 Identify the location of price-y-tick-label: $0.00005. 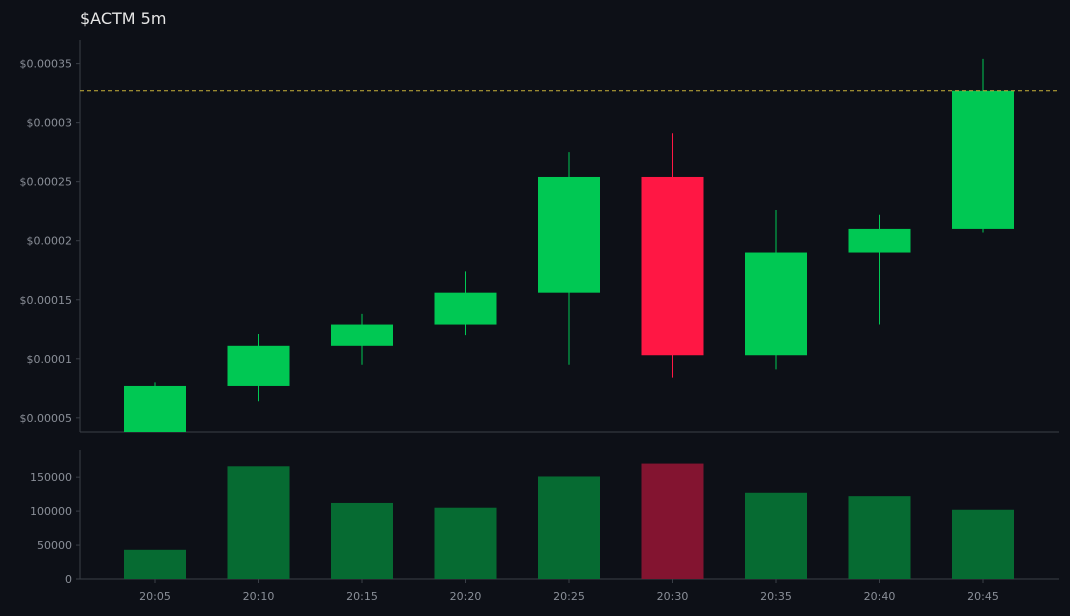
(46, 418).